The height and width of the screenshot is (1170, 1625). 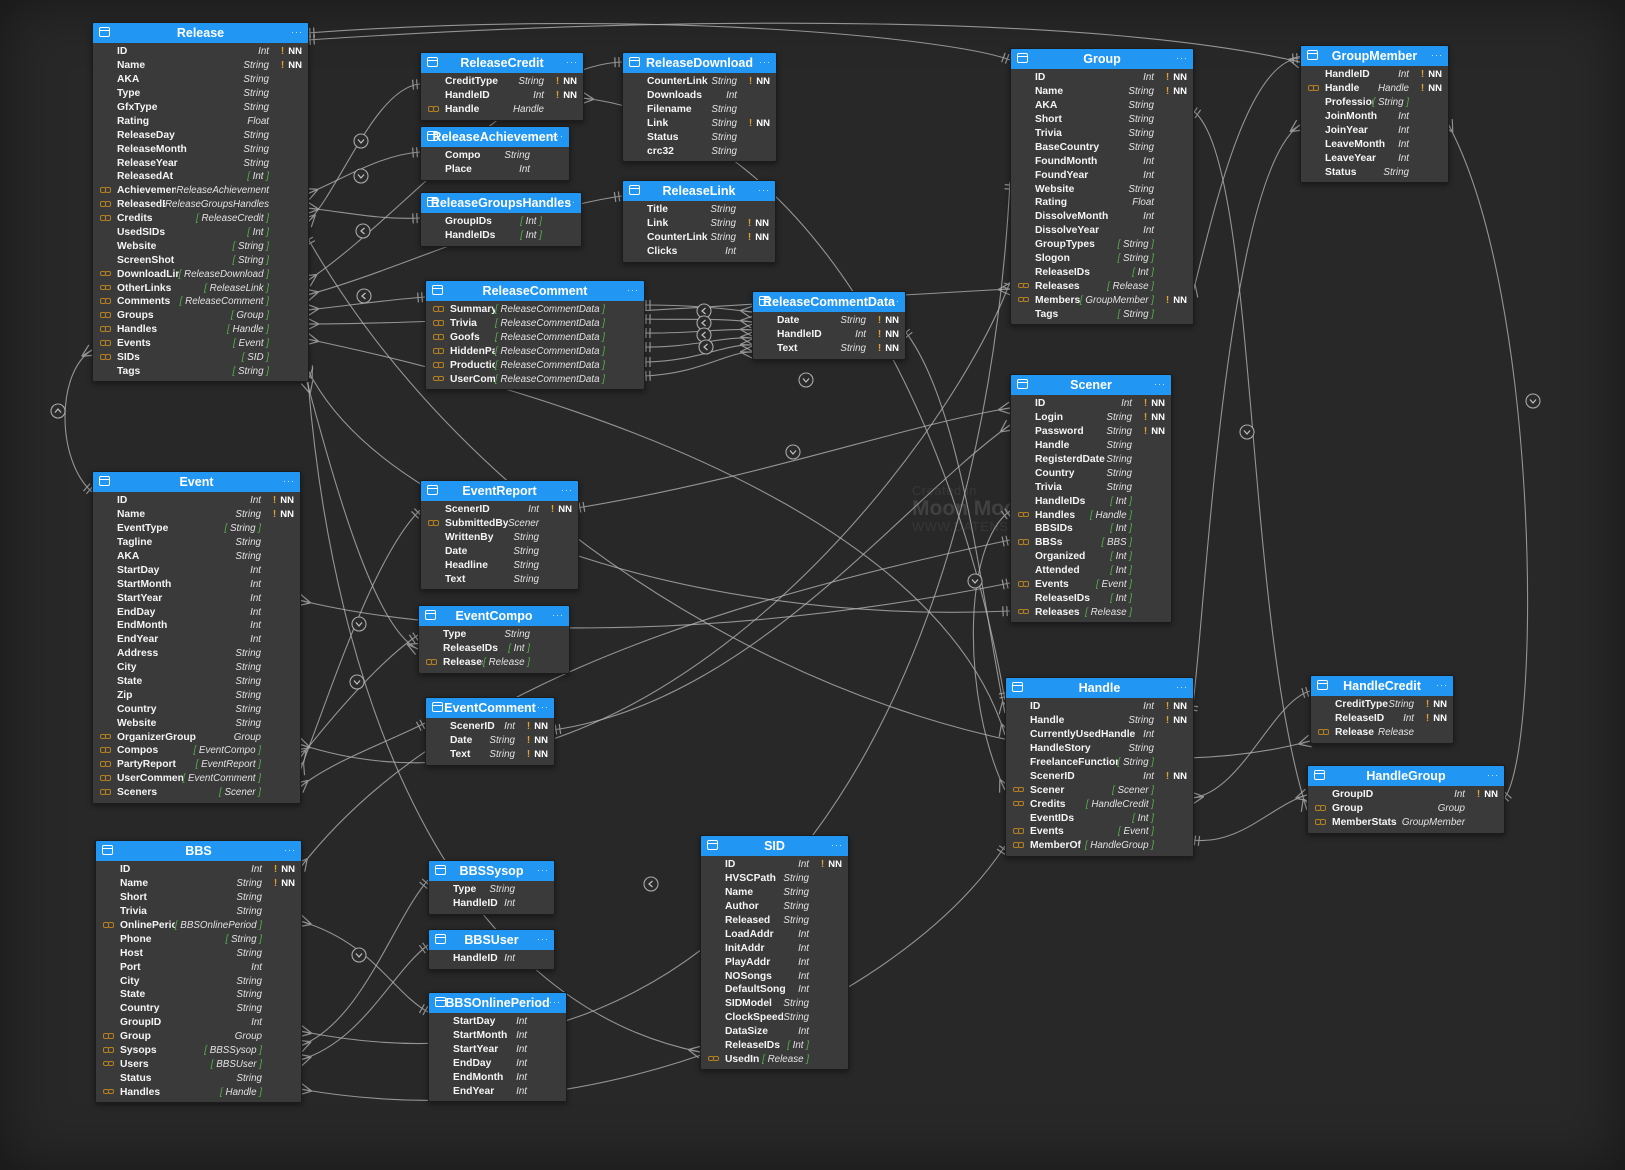 What do you see at coordinates (196, 737) in the screenshot?
I see `field-row-OrganizerGroup: OrganizerGroup Group` at bounding box center [196, 737].